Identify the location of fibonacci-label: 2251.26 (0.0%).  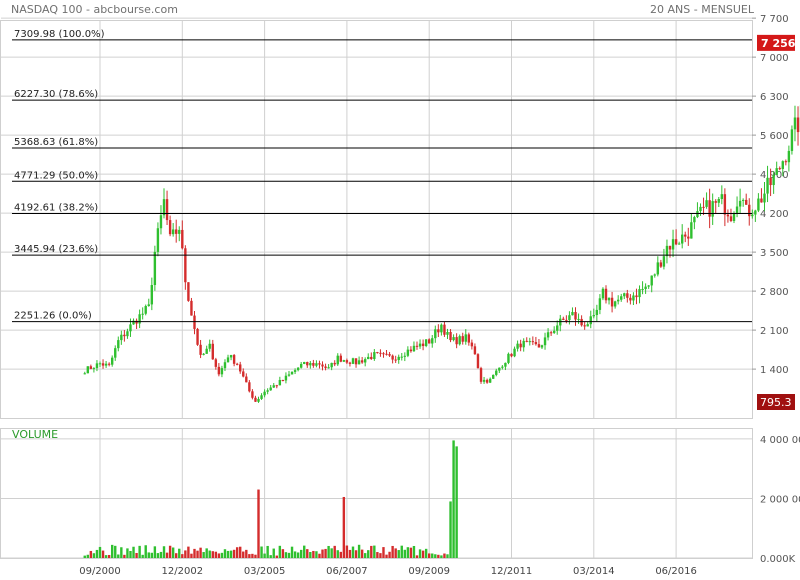
(53, 316).